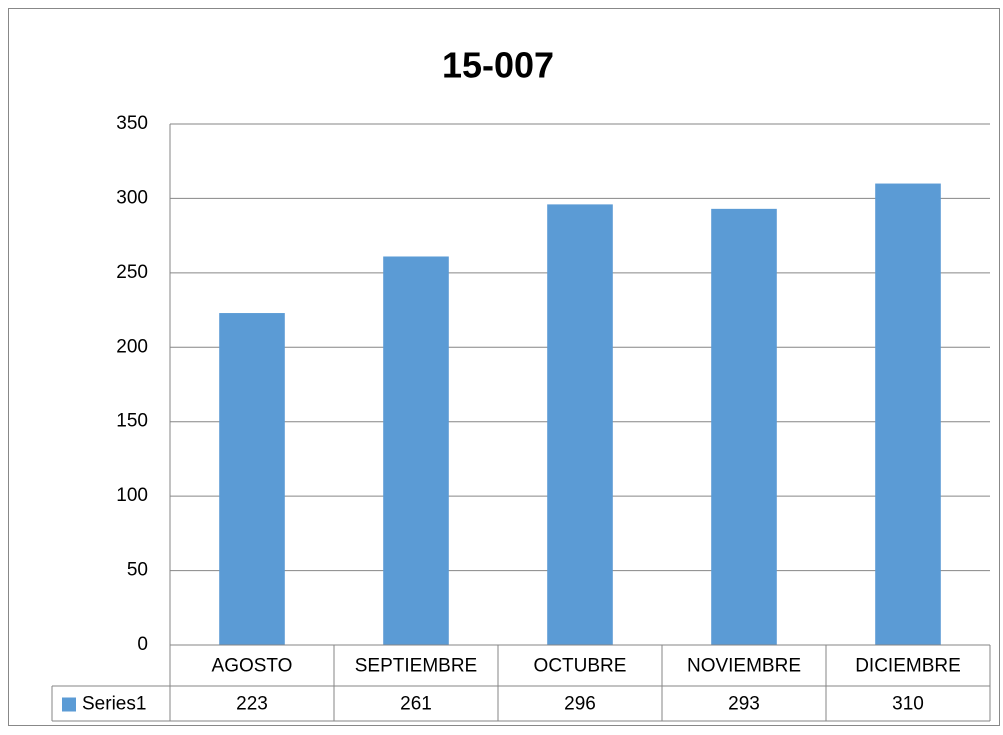 This screenshot has height=735, width=1003. What do you see at coordinates (132, 346) in the screenshot?
I see `y-tick-label: 200` at bounding box center [132, 346].